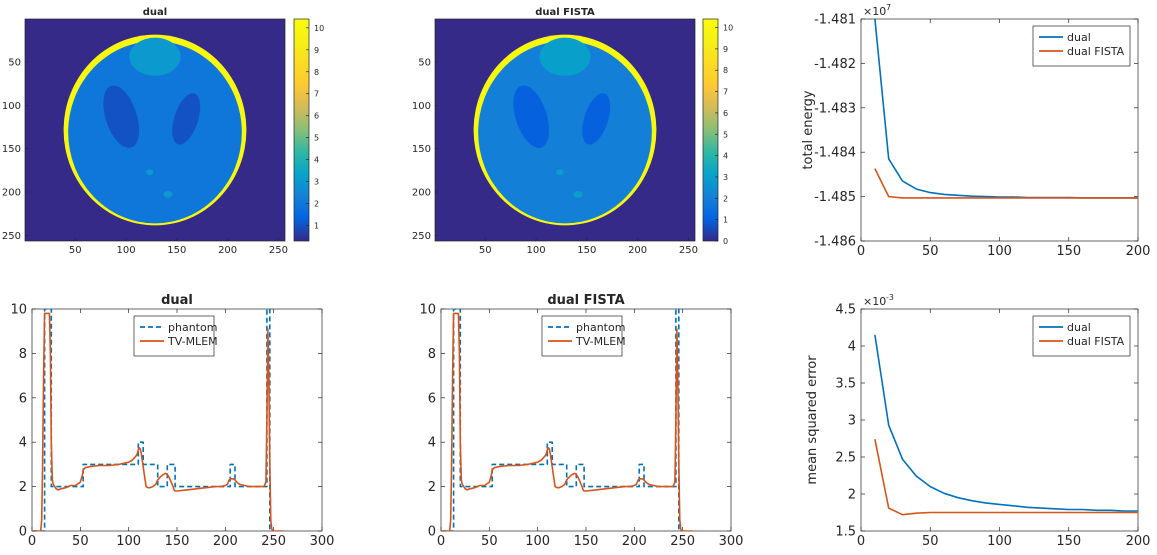 This screenshot has width=1157, height=555. What do you see at coordinates (888, 7) in the screenshot?
I see `exponent-value: 7` at bounding box center [888, 7].